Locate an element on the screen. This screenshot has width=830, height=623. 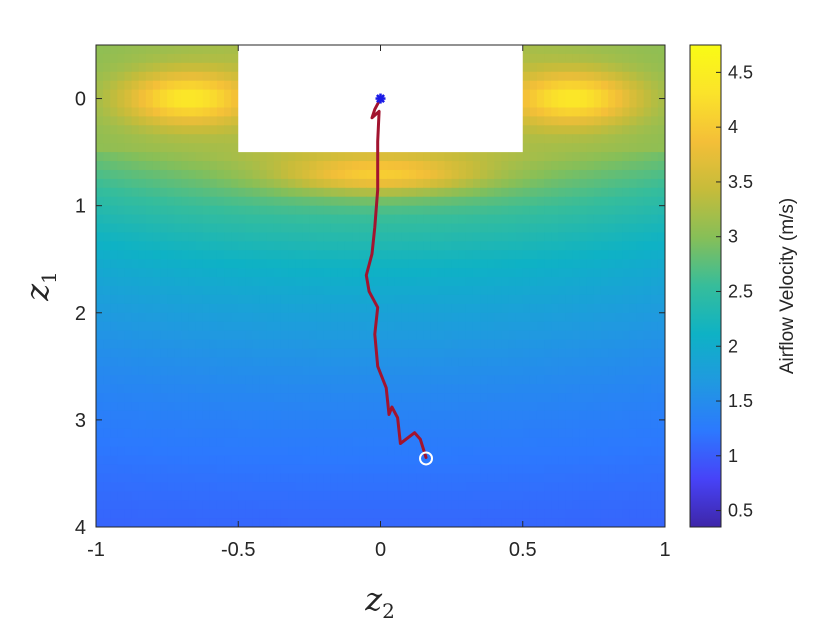
y-axis-symbol: z is located at coordinates (37, 292).